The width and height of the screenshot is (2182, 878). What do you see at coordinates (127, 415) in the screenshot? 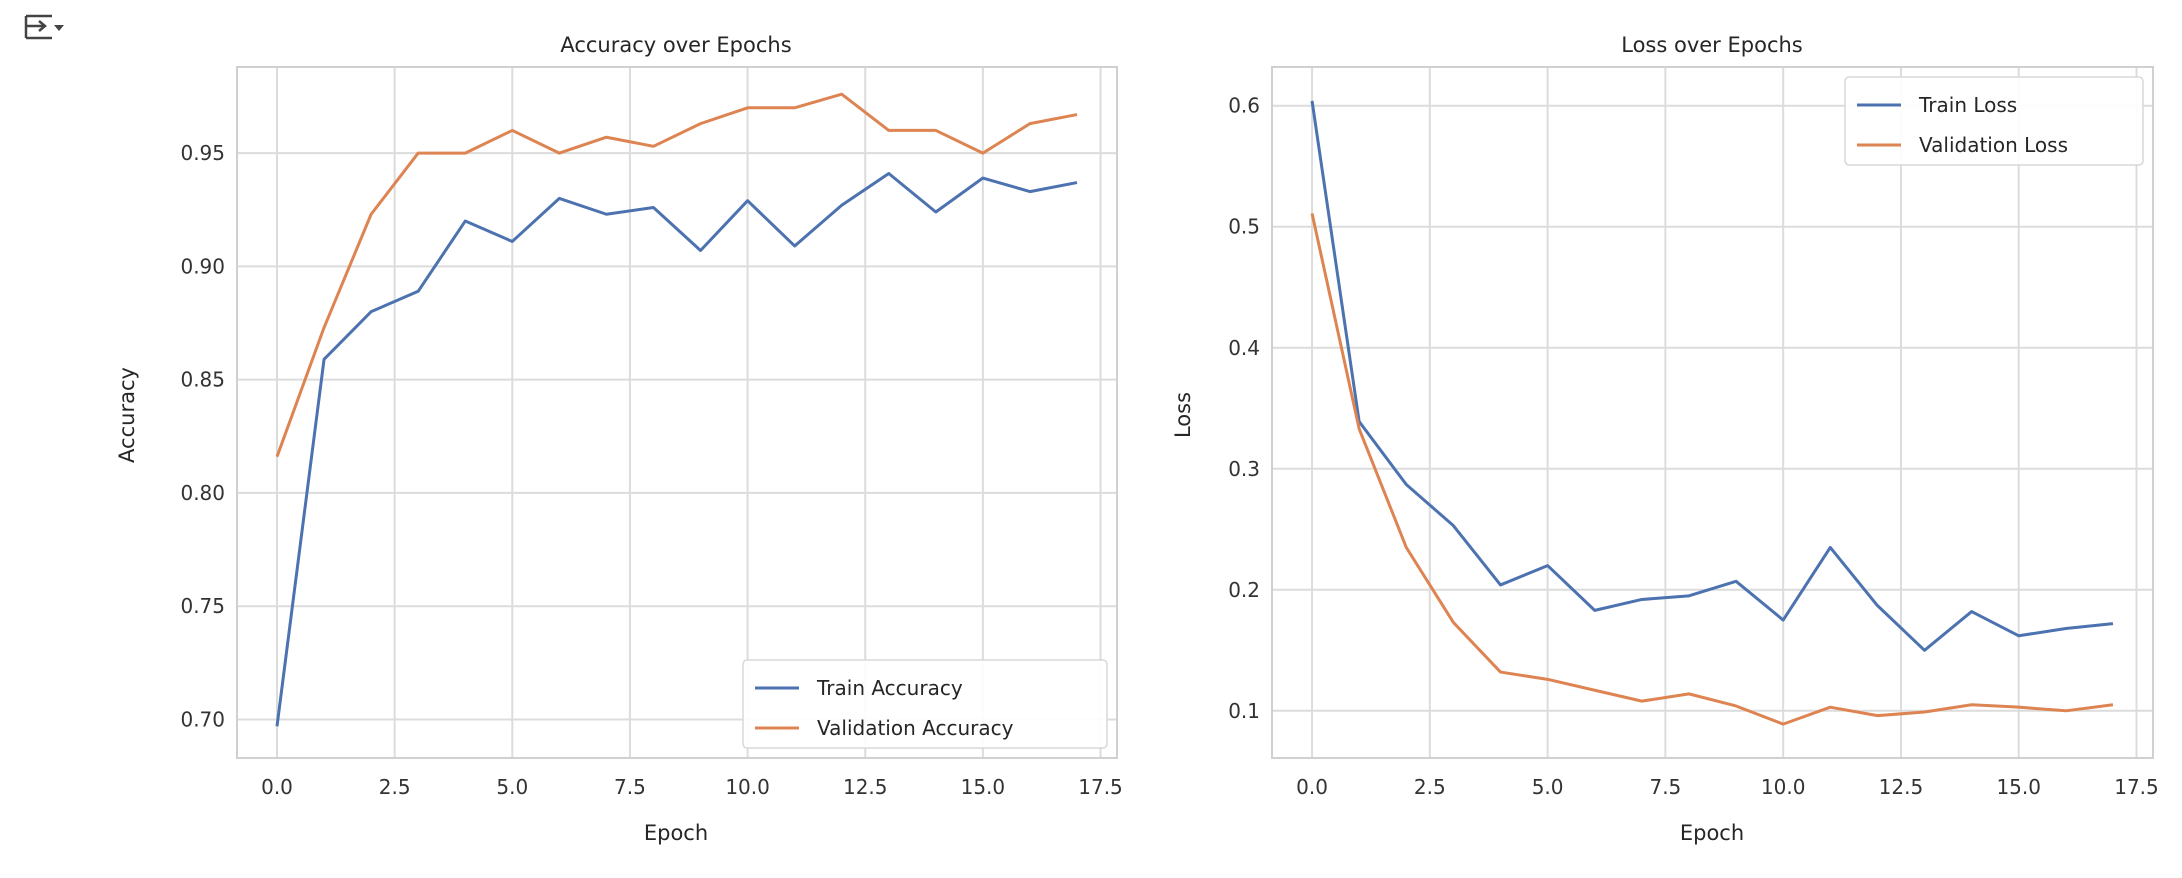
I see `y-axis-label: Accuracy` at bounding box center [127, 415].